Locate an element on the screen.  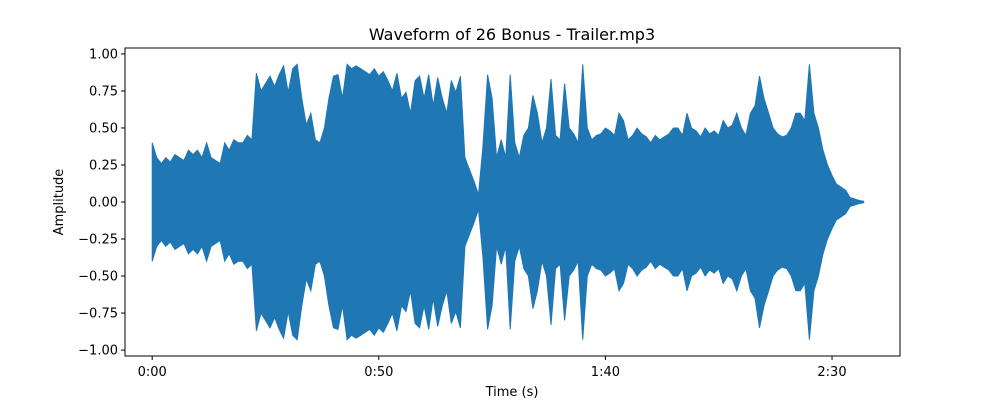
y-tick-label: −0.25 is located at coordinates (98, 240).